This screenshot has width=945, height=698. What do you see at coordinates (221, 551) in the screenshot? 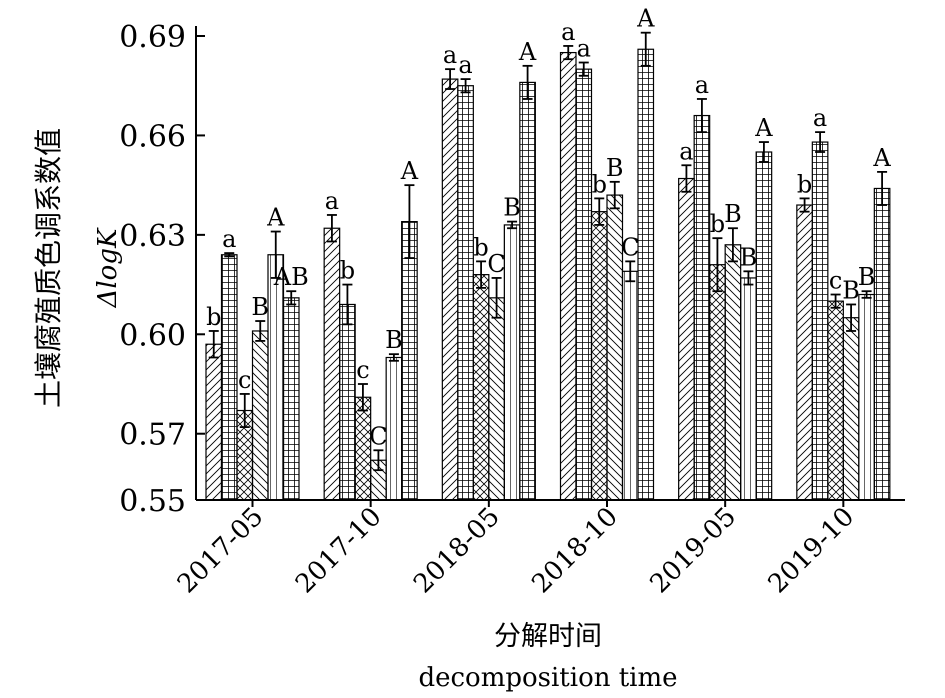
I see `x-tick-label: 2017-05` at bounding box center [221, 551].